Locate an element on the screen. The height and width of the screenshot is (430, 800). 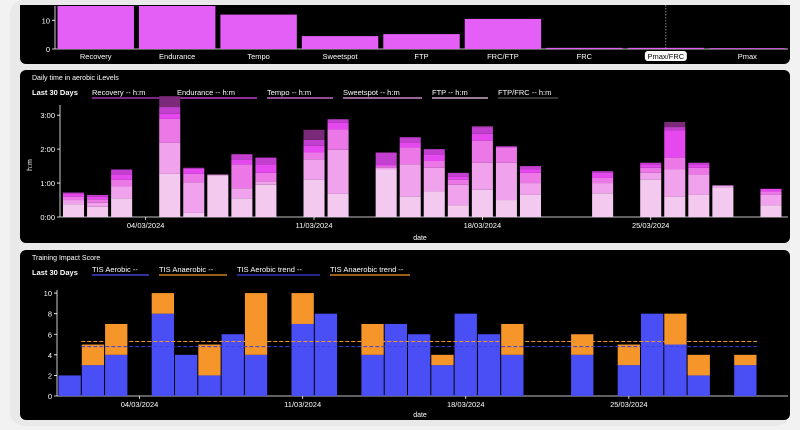
legend-entry: TIS Aerobic -- is located at coordinates (115, 269).